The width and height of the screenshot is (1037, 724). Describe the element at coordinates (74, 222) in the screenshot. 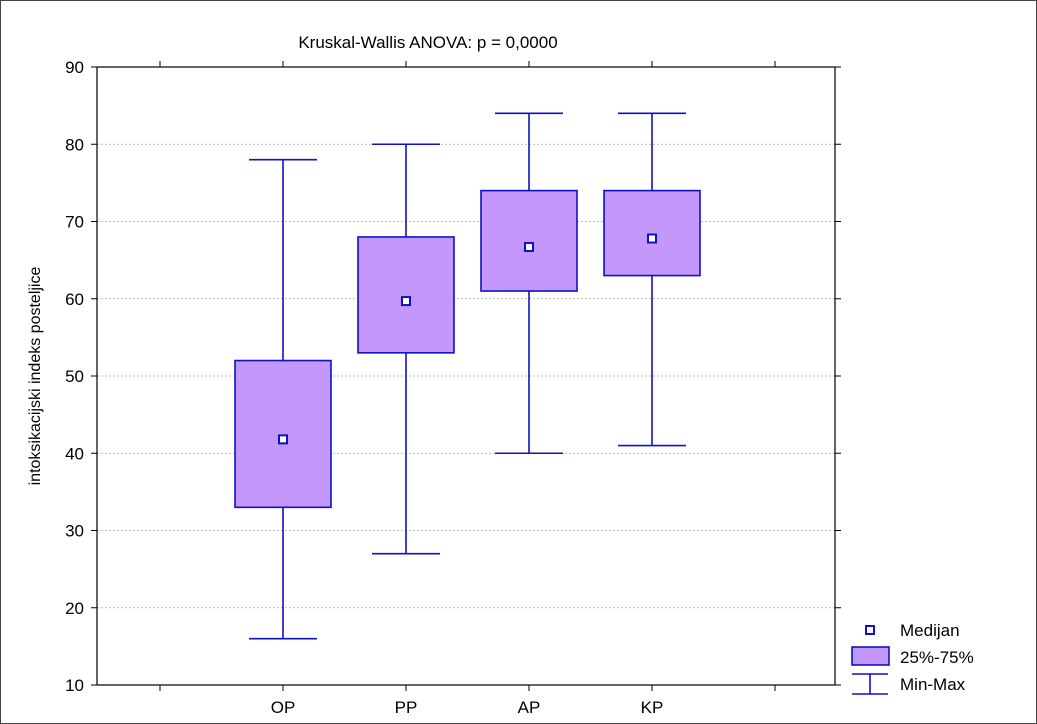

I see `y-tick-label: 70` at that location.